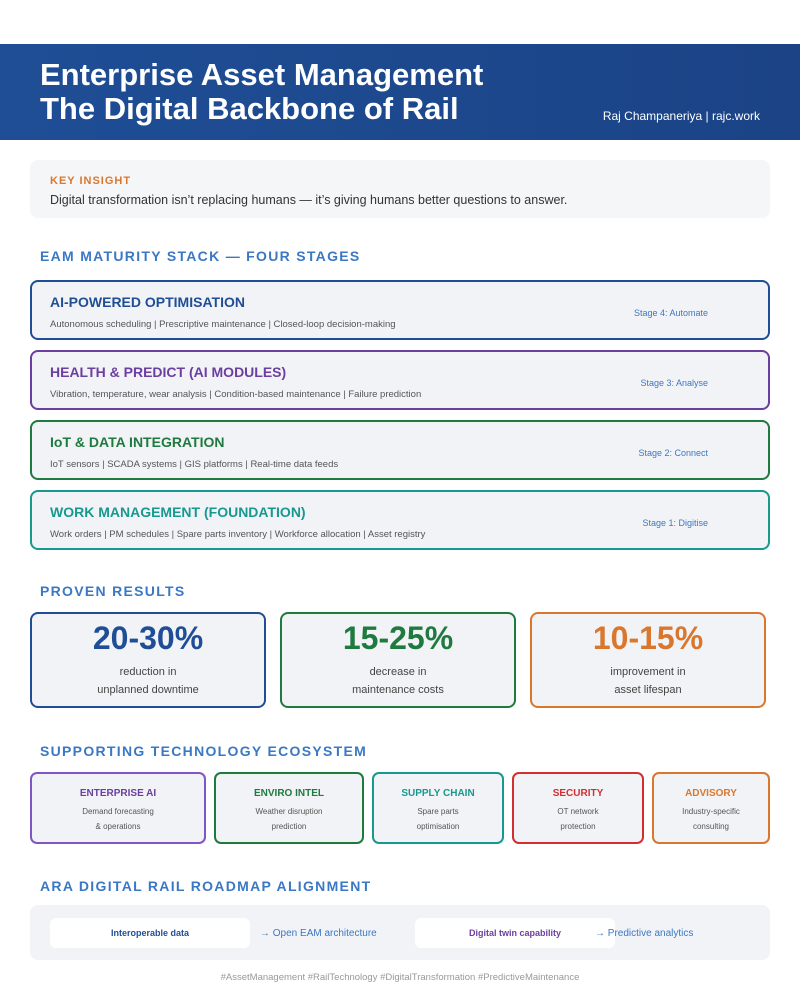  I want to click on result-desc: decrease in maintenance costs, so click(398, 681).